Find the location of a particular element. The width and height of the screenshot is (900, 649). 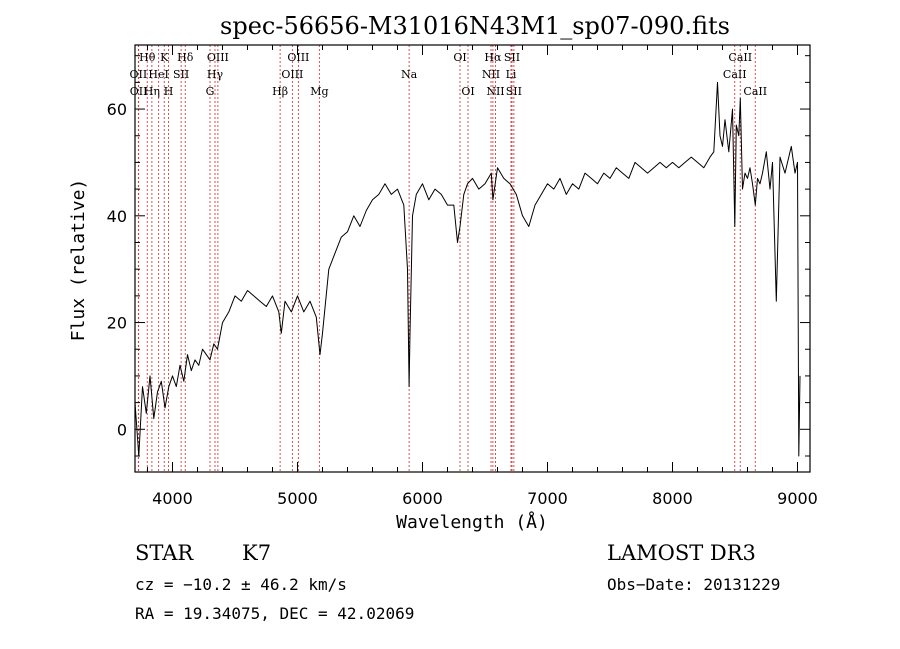

x-tick-label: 4000 is located at coordinates (172, 498).